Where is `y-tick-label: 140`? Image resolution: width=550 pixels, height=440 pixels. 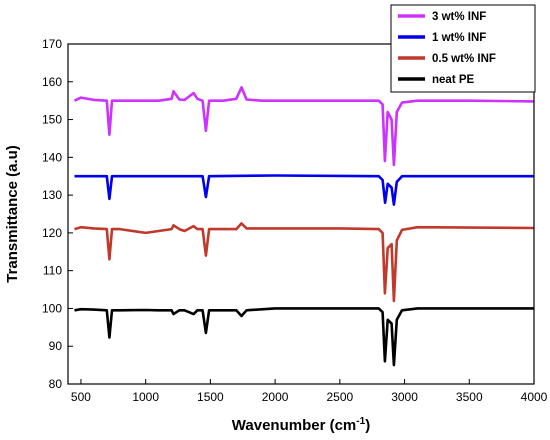 y-tick-label: 140 is located at coordinates (52, 157).